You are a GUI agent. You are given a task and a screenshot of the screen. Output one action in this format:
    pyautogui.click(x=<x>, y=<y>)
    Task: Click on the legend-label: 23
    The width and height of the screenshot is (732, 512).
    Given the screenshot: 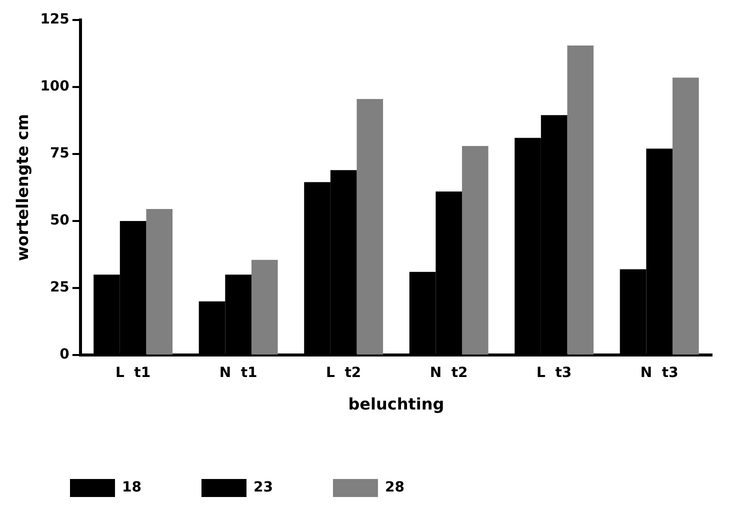 What is the action you would take?
    pyautogui.click(x=263, y=488)
    